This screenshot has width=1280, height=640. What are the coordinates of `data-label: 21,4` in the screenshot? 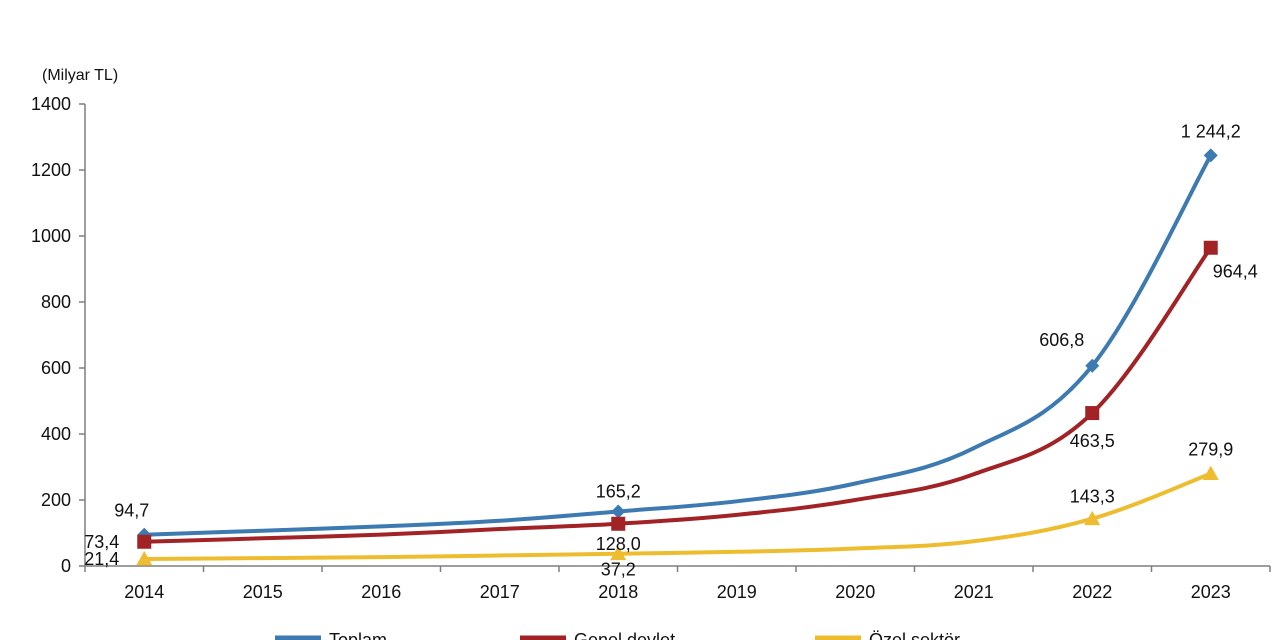 It's located at (101, 559).